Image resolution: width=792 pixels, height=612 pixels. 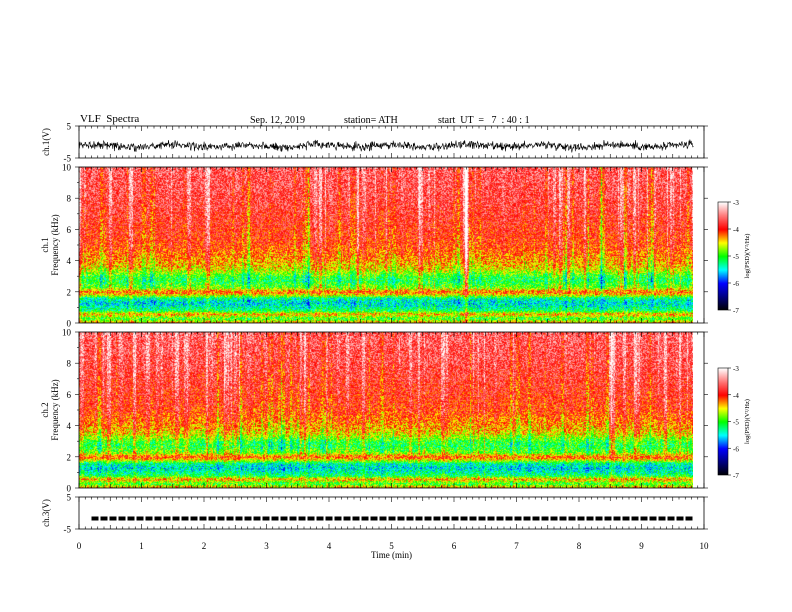 I want to click on x-tick-label: 7, so click(x=516, y=546).